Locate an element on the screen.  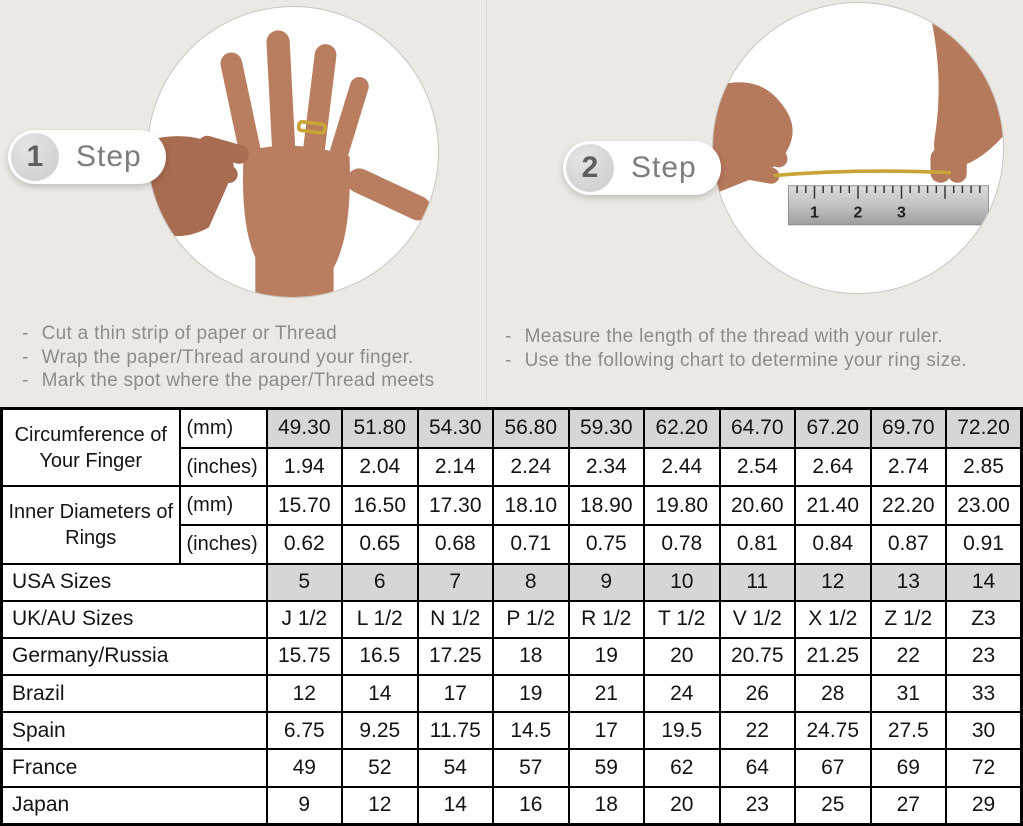
size-value-cell: 7 is located at coordinates (455, 582).